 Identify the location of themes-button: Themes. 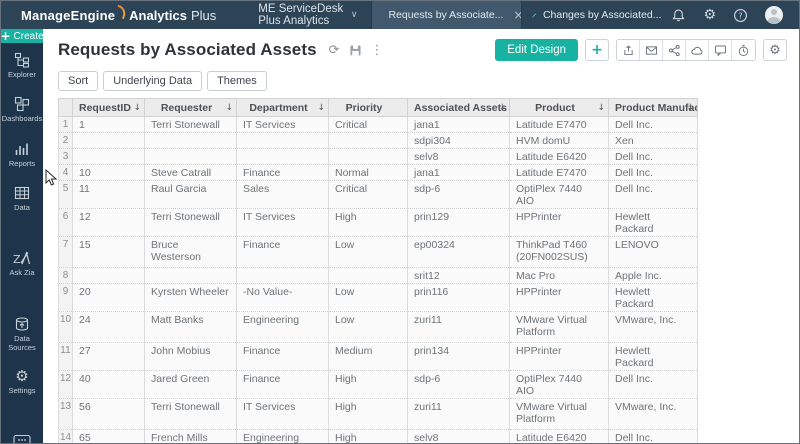
(237, 81).